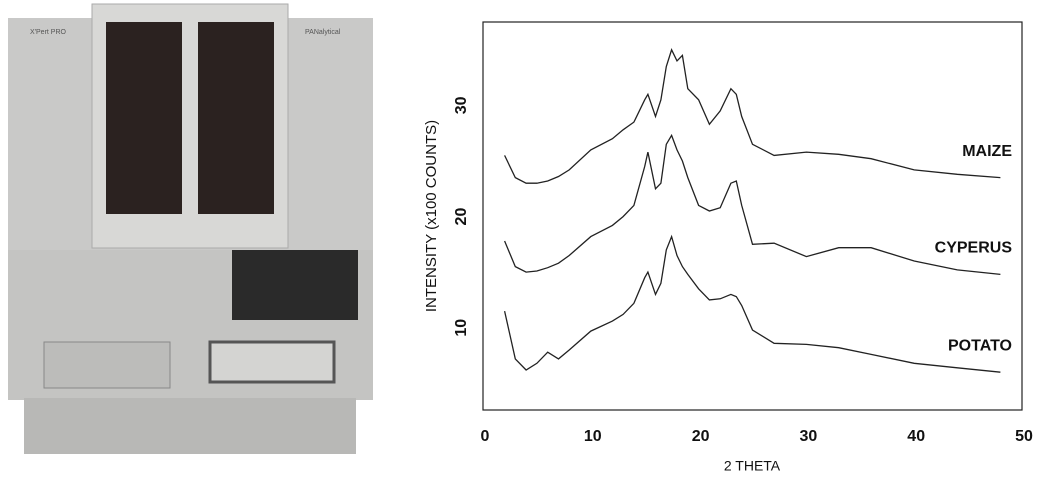 Image resolution: width=1048 pixels, height=478 pixels. What do you see at coordinates (295, 285) in the screenshot?
I see `control-panel` at bounding box center [295, 285].